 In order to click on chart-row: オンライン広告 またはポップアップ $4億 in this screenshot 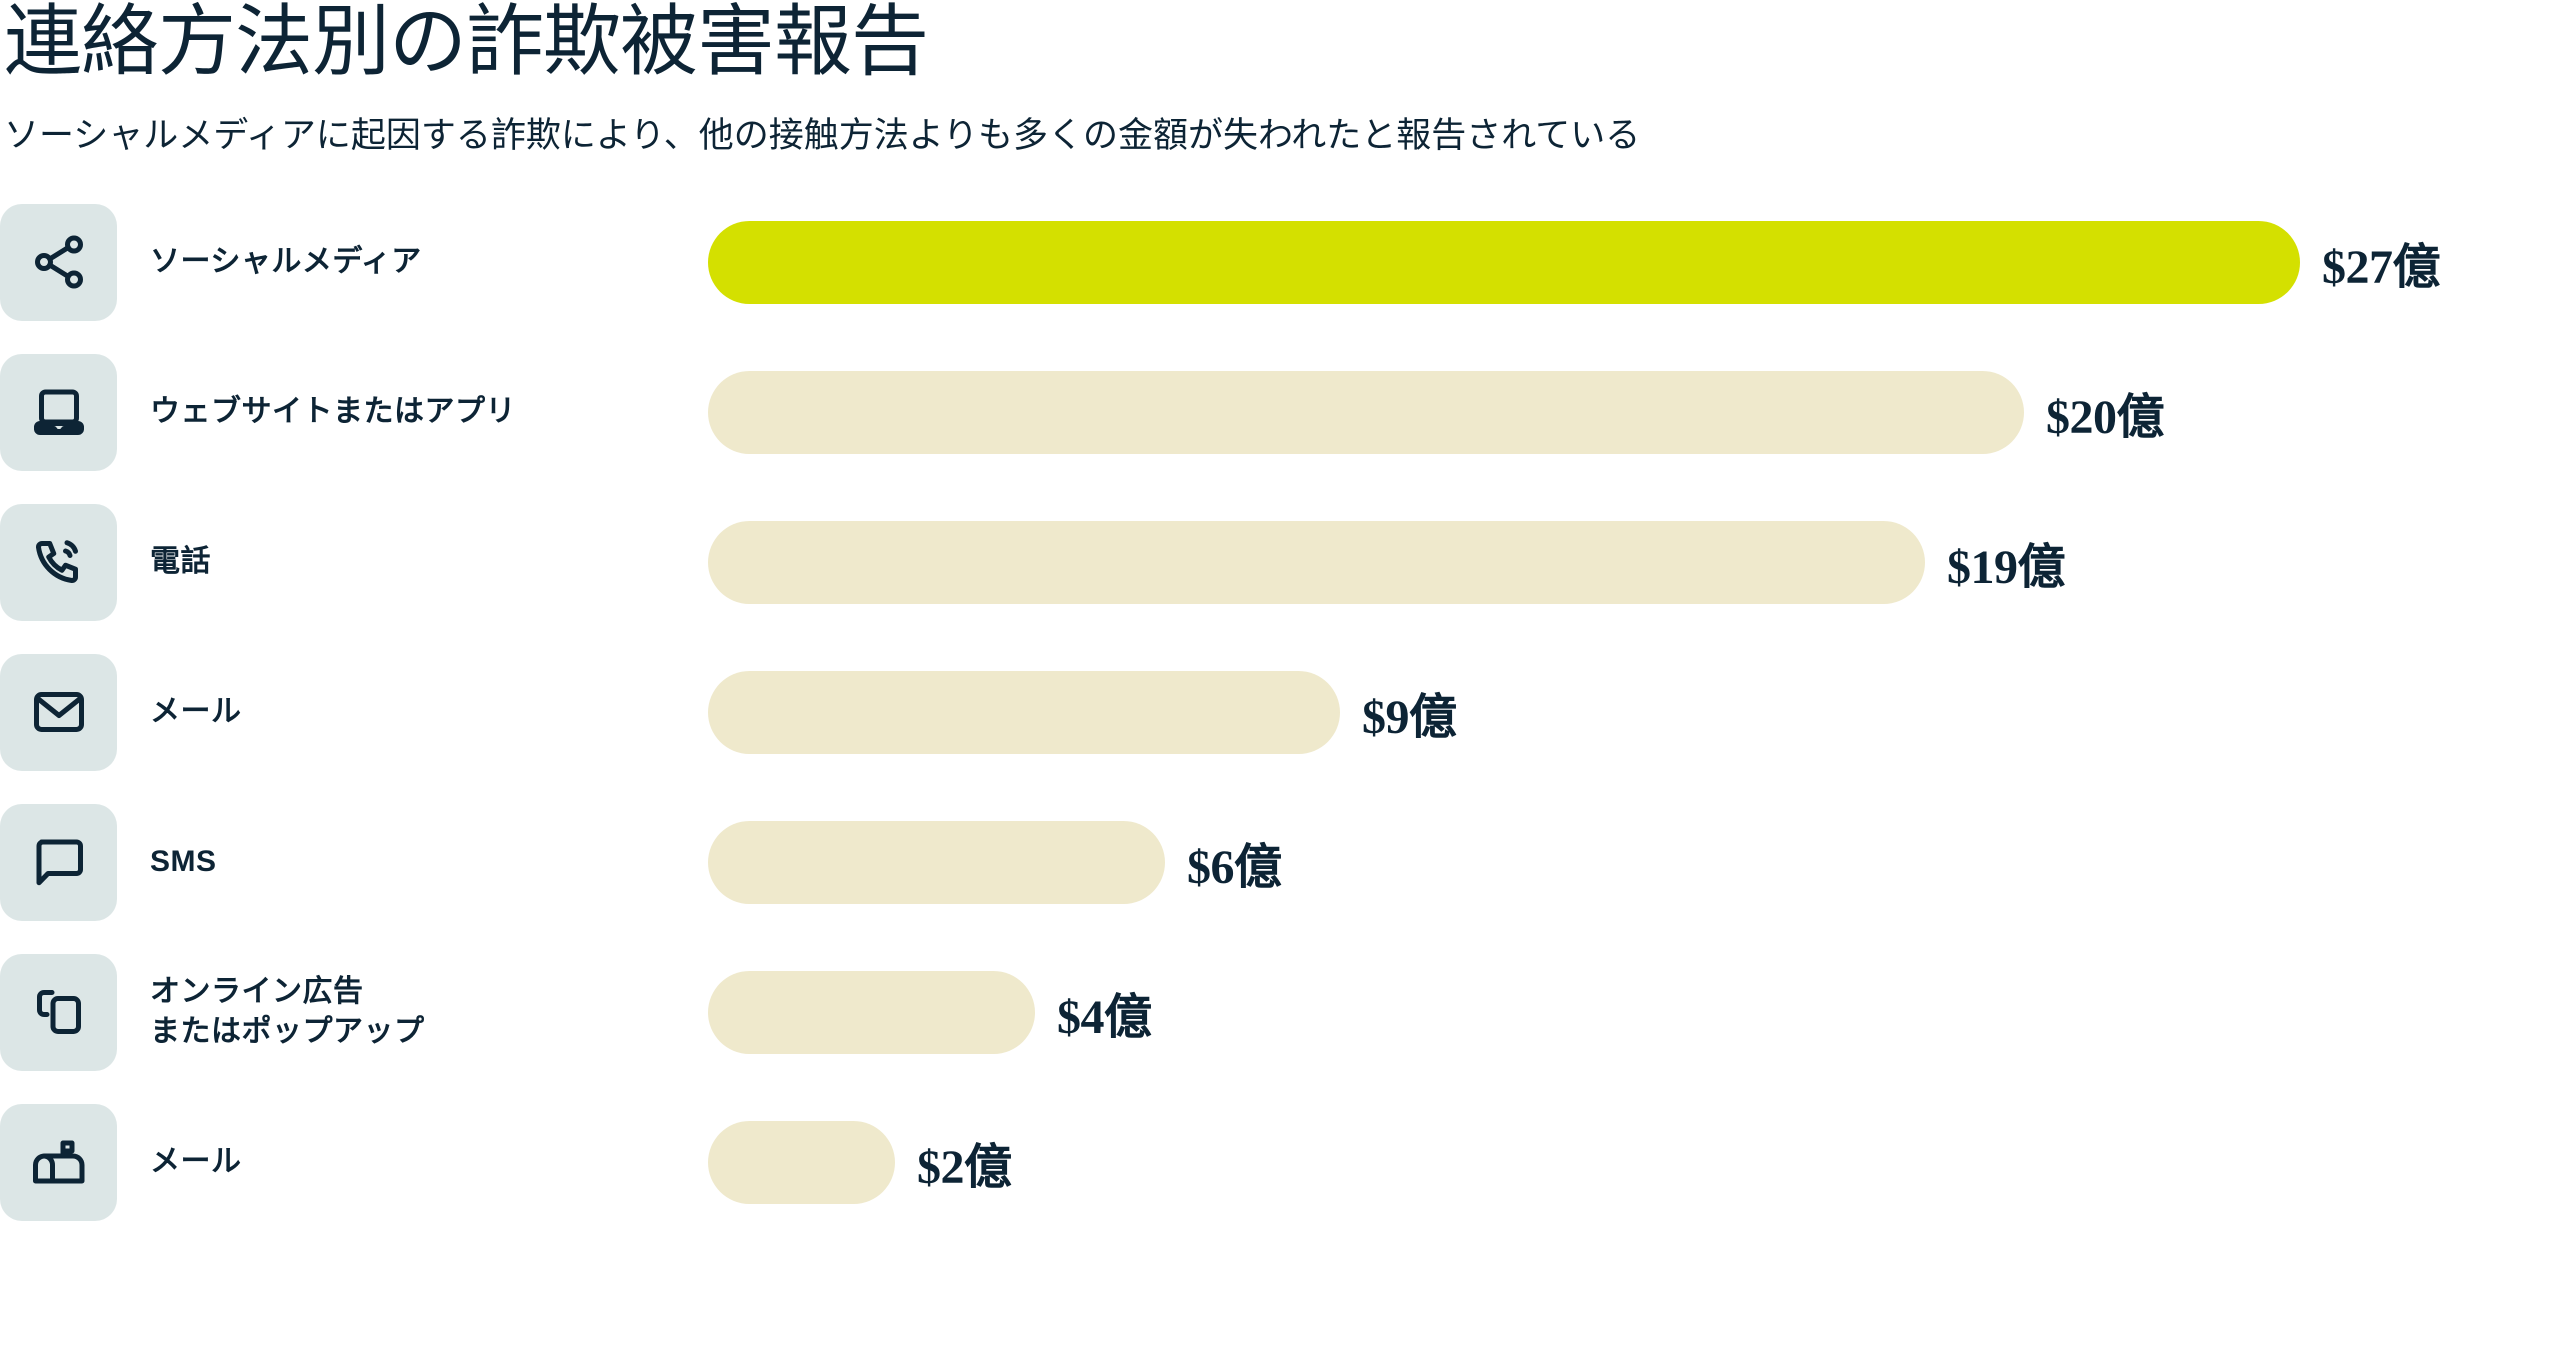, I will do `click(1280, 1028)`.